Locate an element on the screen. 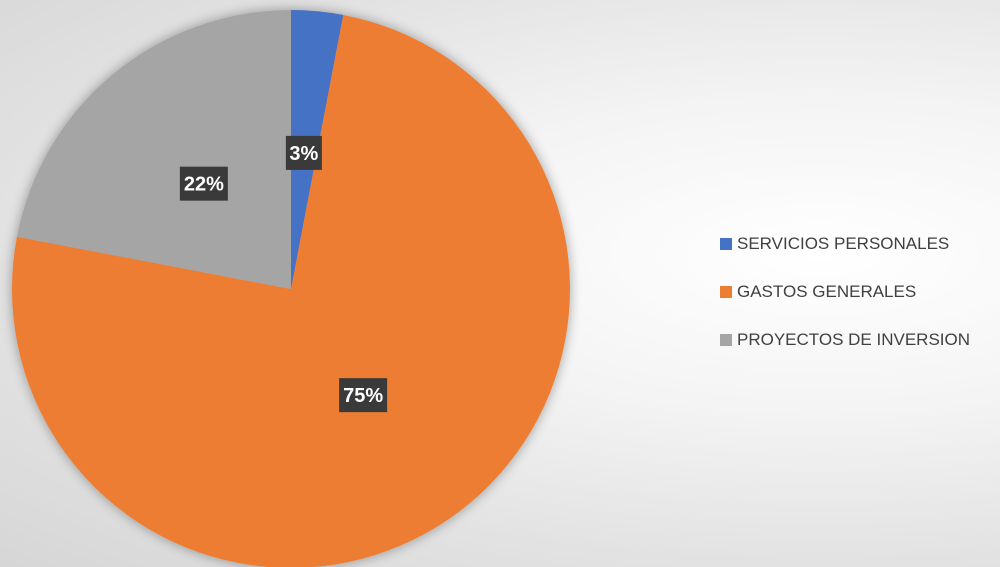 The image size is (1000, 567). data-label-text-1: 3% is located at coordinates (303, 154).